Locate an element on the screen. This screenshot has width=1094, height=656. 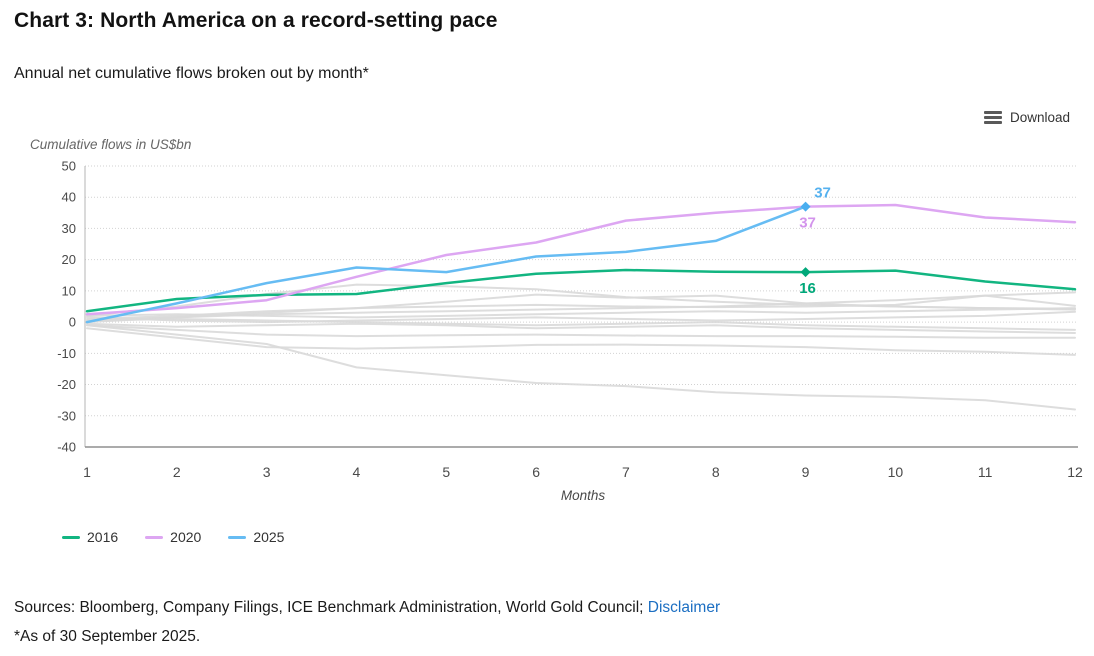
x-tick-label: 6 is located at coordinates (536, 472).